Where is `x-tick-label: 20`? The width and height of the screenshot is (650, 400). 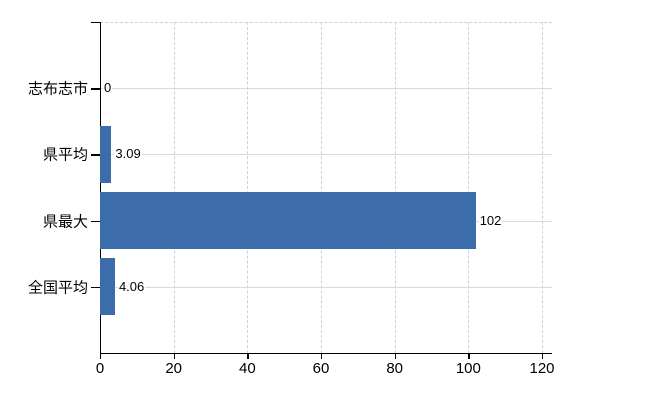
x-tick-label: 20 is located at coordinates (173, 368).